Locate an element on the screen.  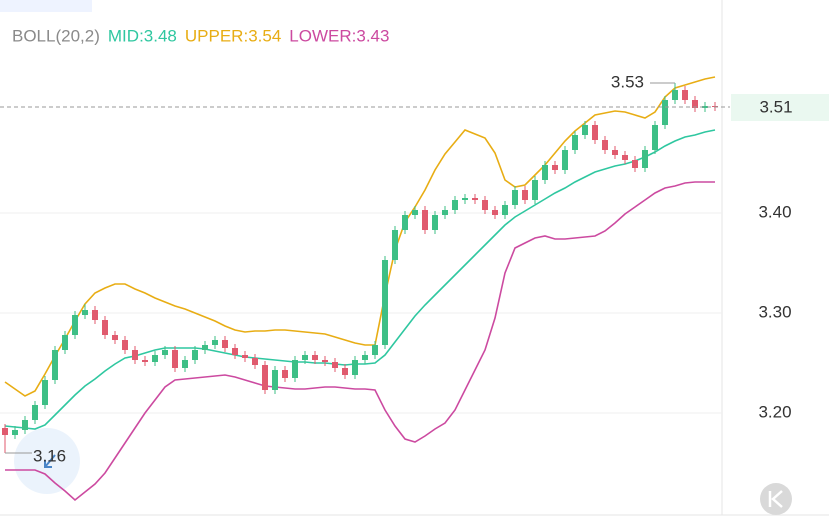
k-icon is located at coordinates (775, 499).